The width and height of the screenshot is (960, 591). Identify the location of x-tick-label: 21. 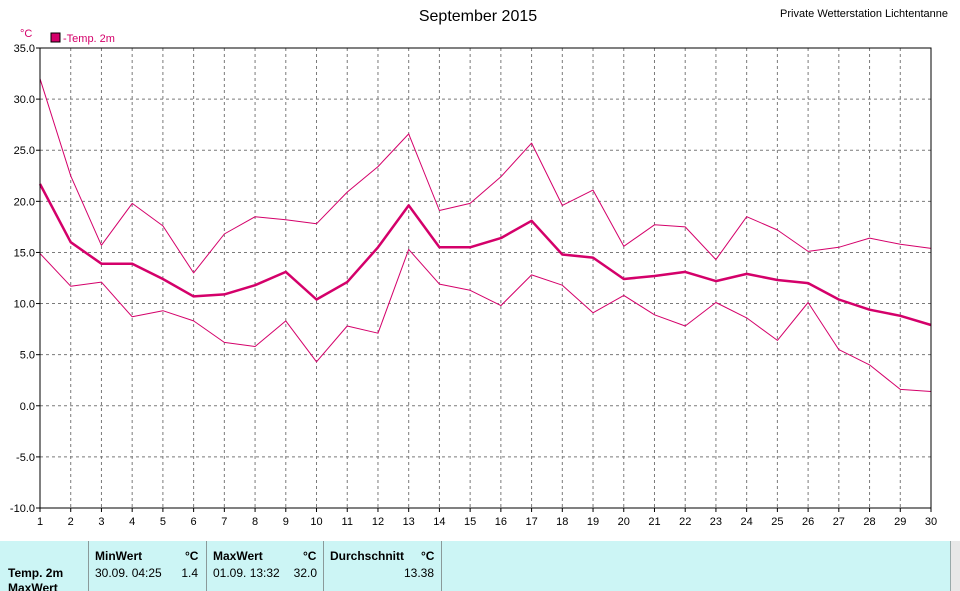
(654, 522).